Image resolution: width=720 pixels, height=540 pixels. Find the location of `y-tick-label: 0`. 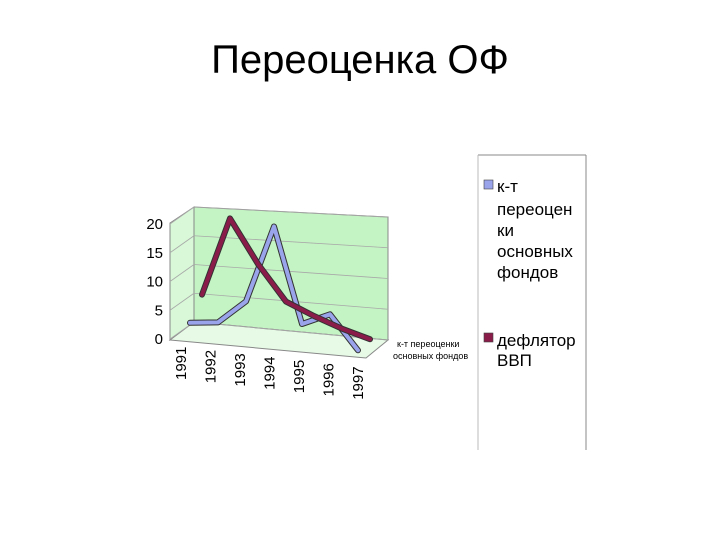

y-tick-label: 0 is located at coordinates (159, 339).